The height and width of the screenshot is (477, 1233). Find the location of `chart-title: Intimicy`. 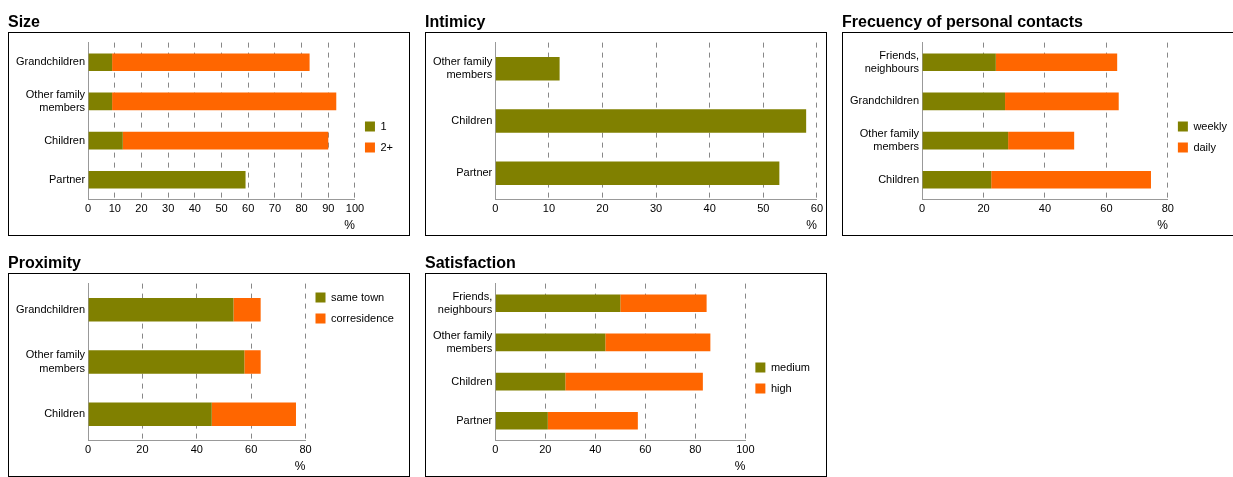

chart-title: Intimicy is located at coordinates (456, 22).